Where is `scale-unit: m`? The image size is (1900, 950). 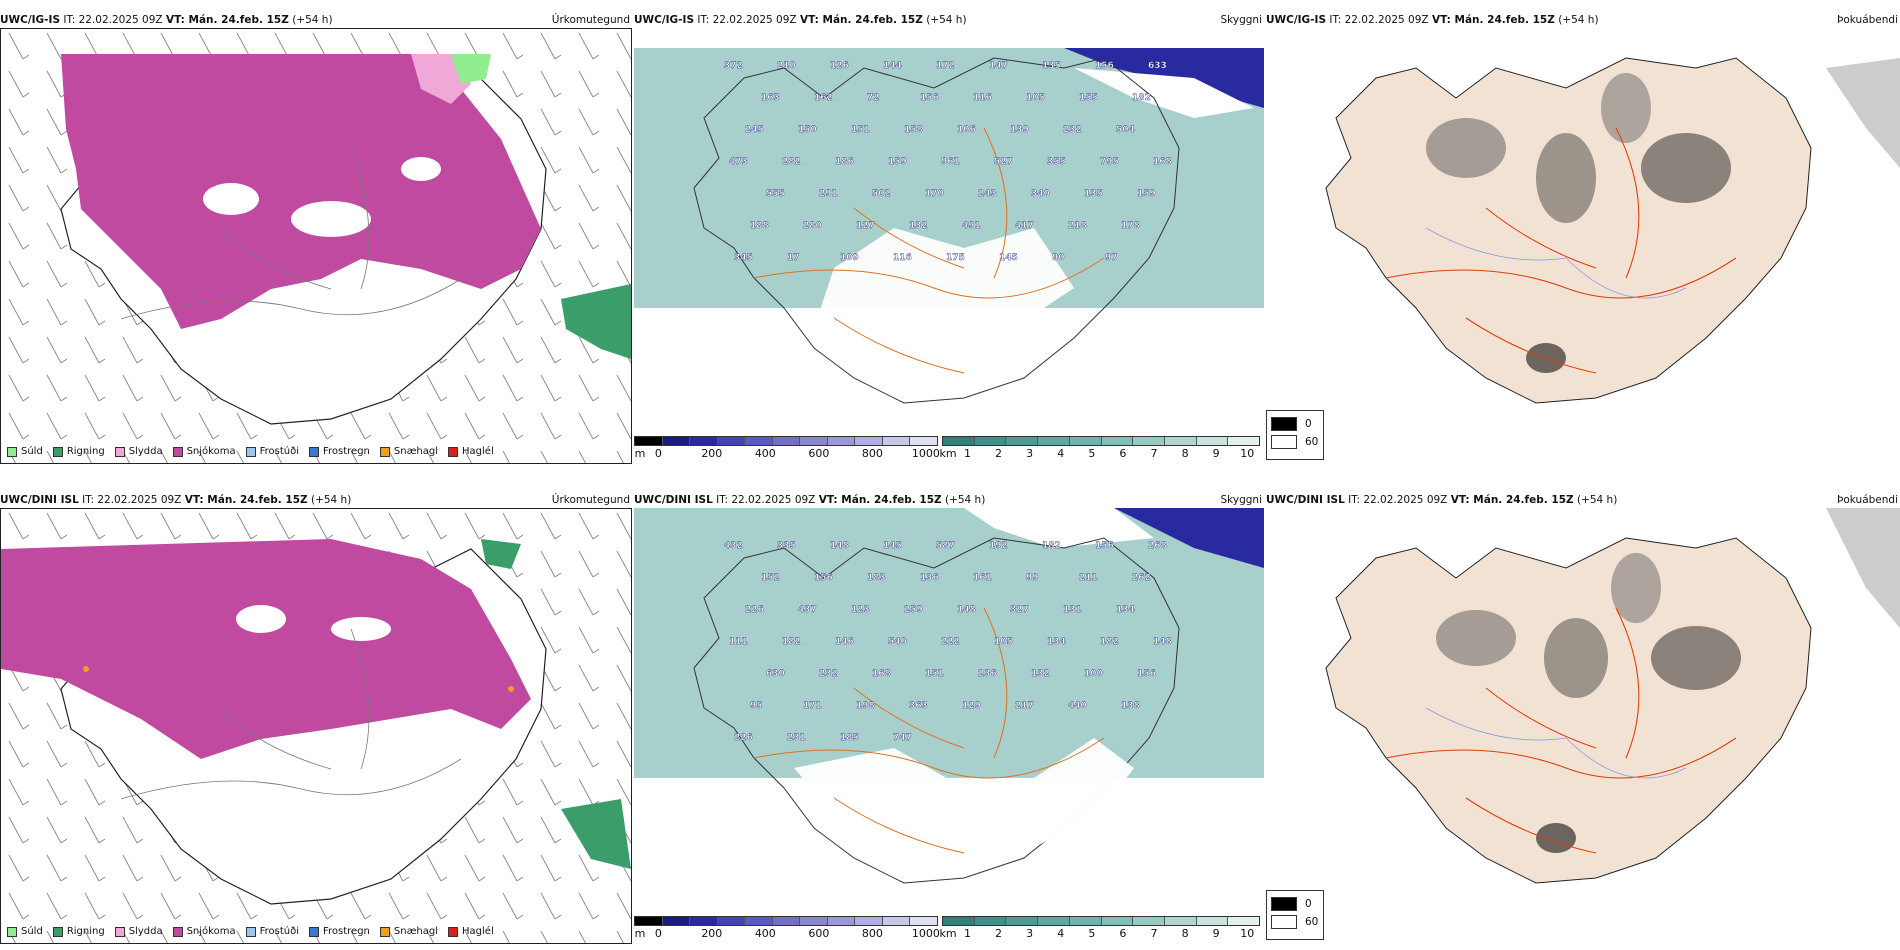 scale-unit: m is located at coordinates (640, 933).